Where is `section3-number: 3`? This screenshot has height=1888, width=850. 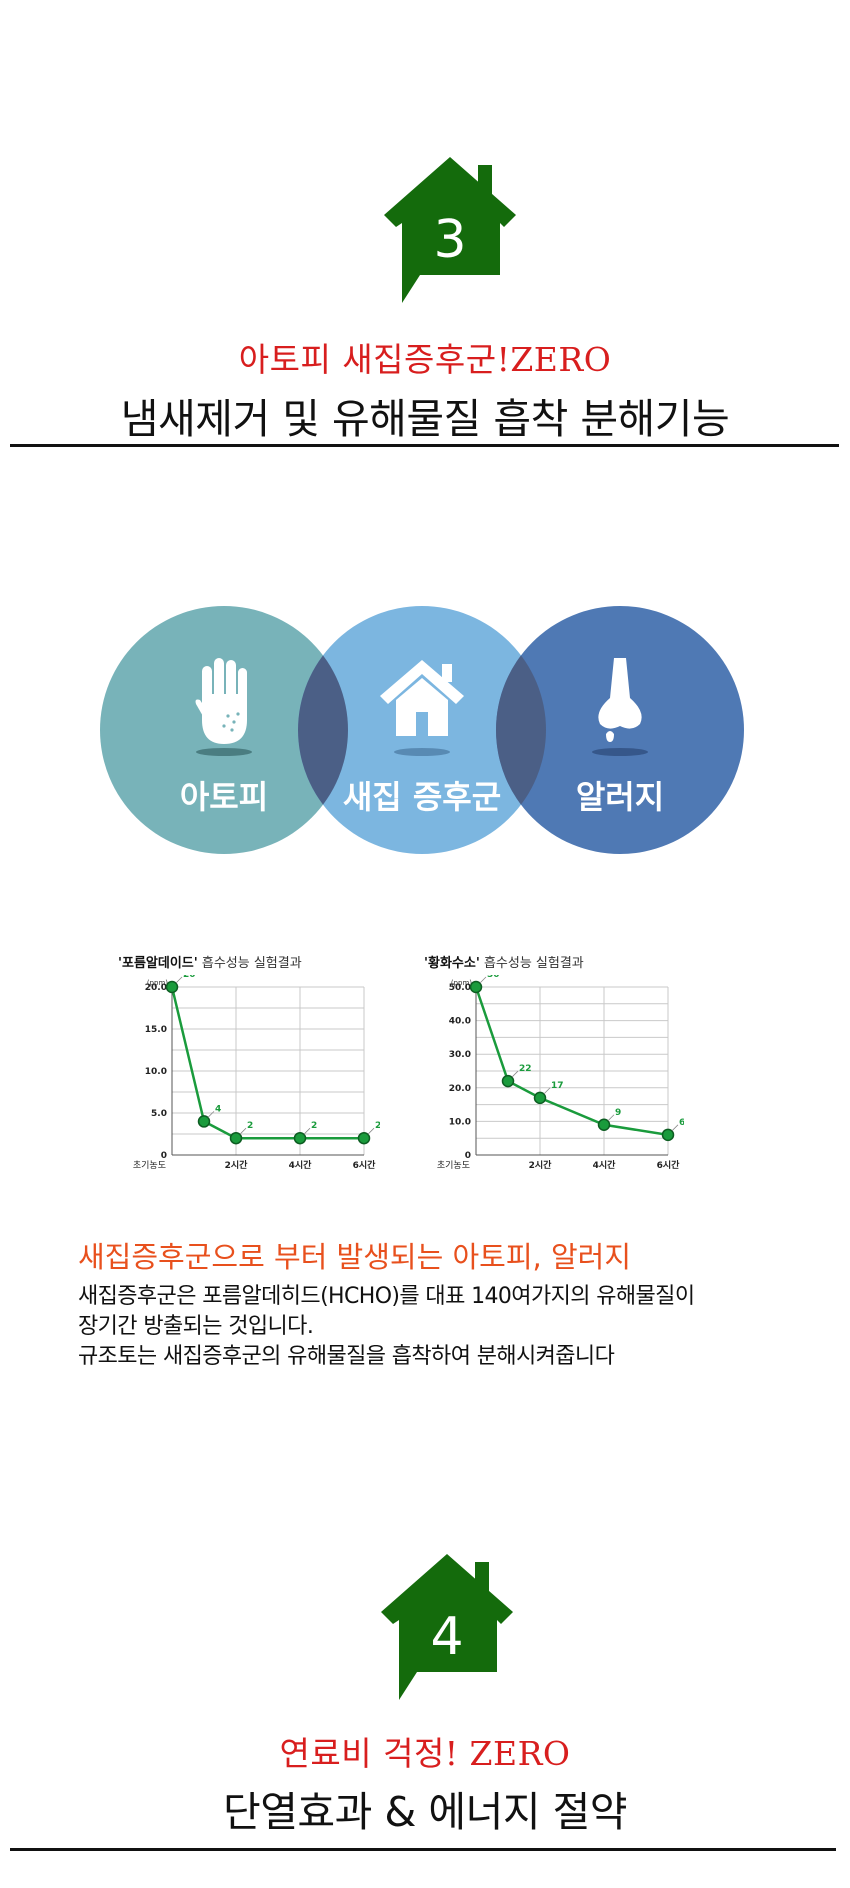
section3-number: 3 is located at coordinates (449, 240).